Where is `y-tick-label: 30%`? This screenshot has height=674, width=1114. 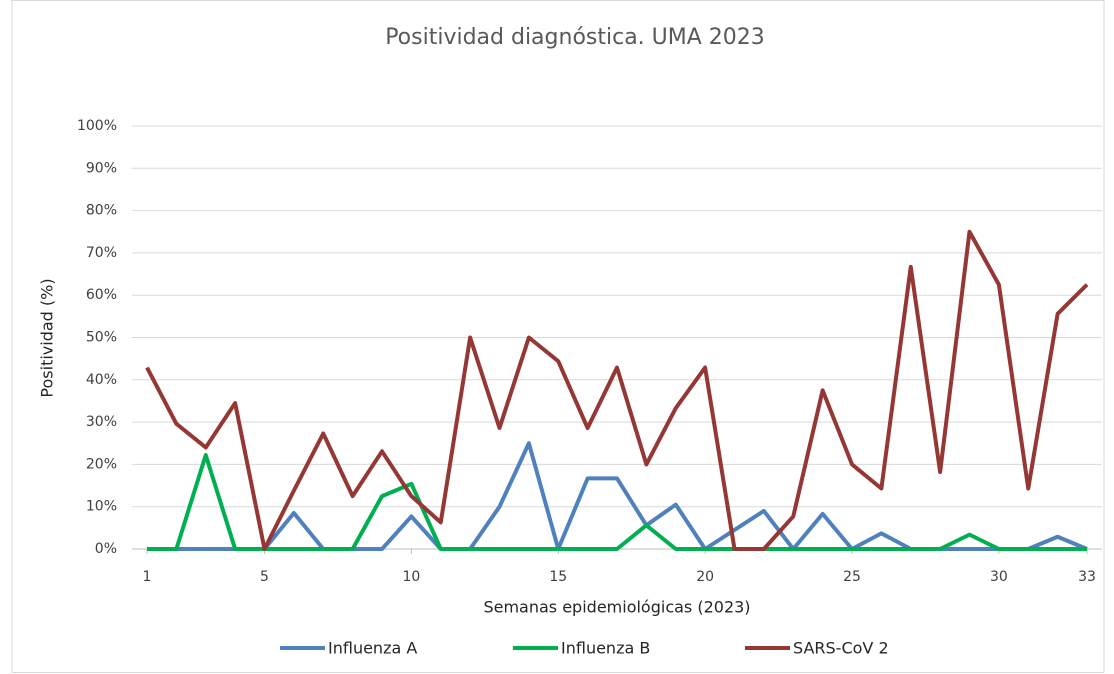
y-tick-label: 30% is located at coordinates (101, 422).